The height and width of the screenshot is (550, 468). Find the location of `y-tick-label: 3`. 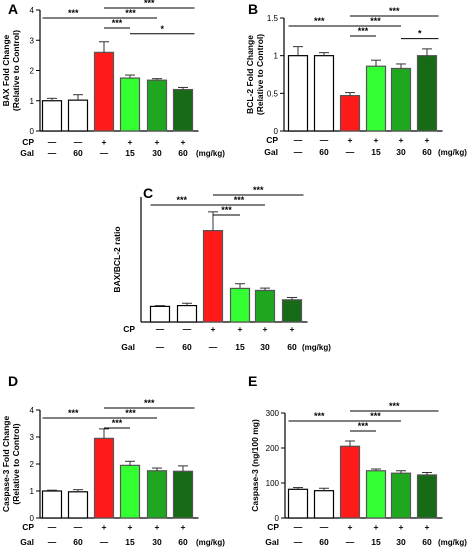

y-tick-label: 3 is located at coordinates (32, 40).